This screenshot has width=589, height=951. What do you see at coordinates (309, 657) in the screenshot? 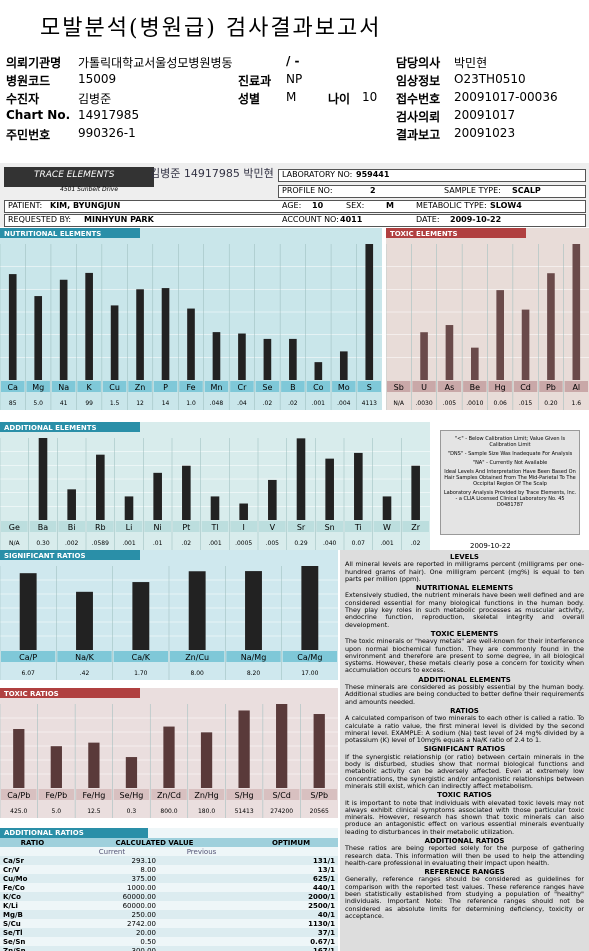
I see `element-label: Ca/Mg` at bounding box center [309, 657].